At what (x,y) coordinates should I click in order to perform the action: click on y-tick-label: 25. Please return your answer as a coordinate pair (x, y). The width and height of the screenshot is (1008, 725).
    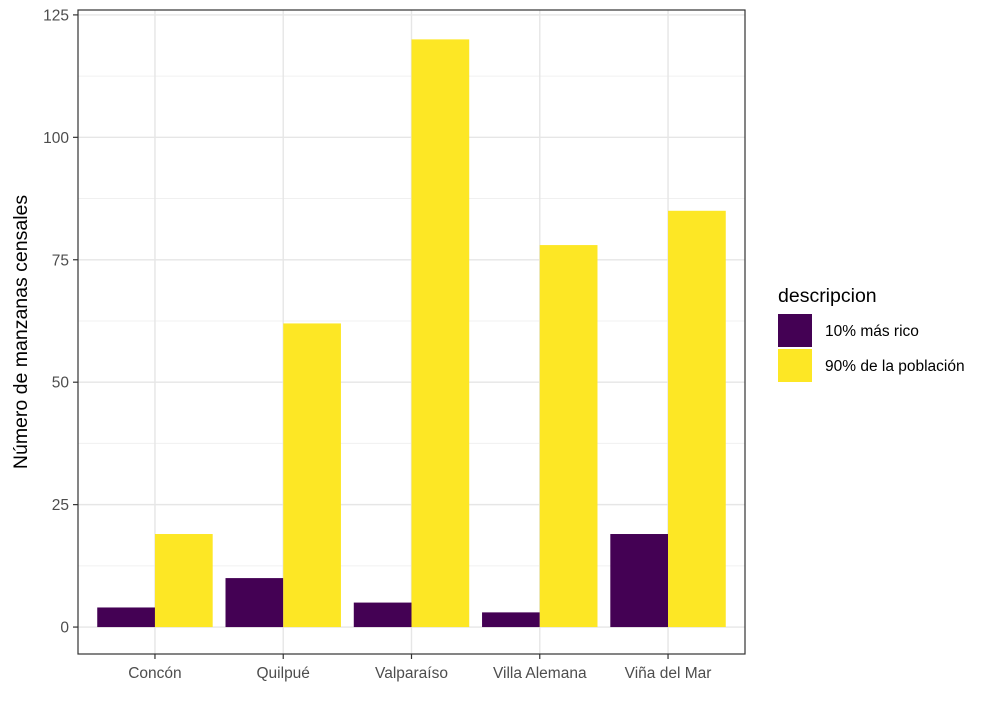
    Looking at the image, I should click on (60, 505).